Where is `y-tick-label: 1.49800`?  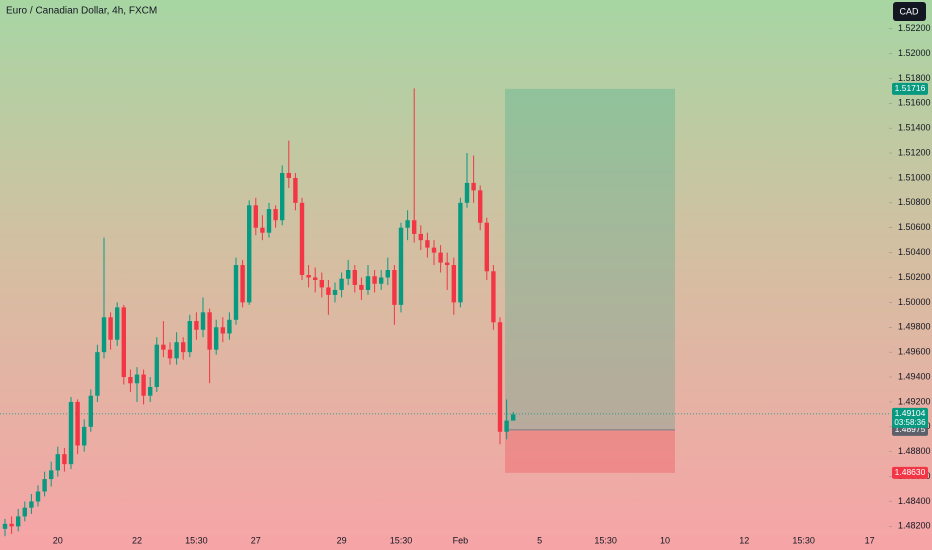
y-tick-label: 1.49800 is located at coordinates (914, 327).